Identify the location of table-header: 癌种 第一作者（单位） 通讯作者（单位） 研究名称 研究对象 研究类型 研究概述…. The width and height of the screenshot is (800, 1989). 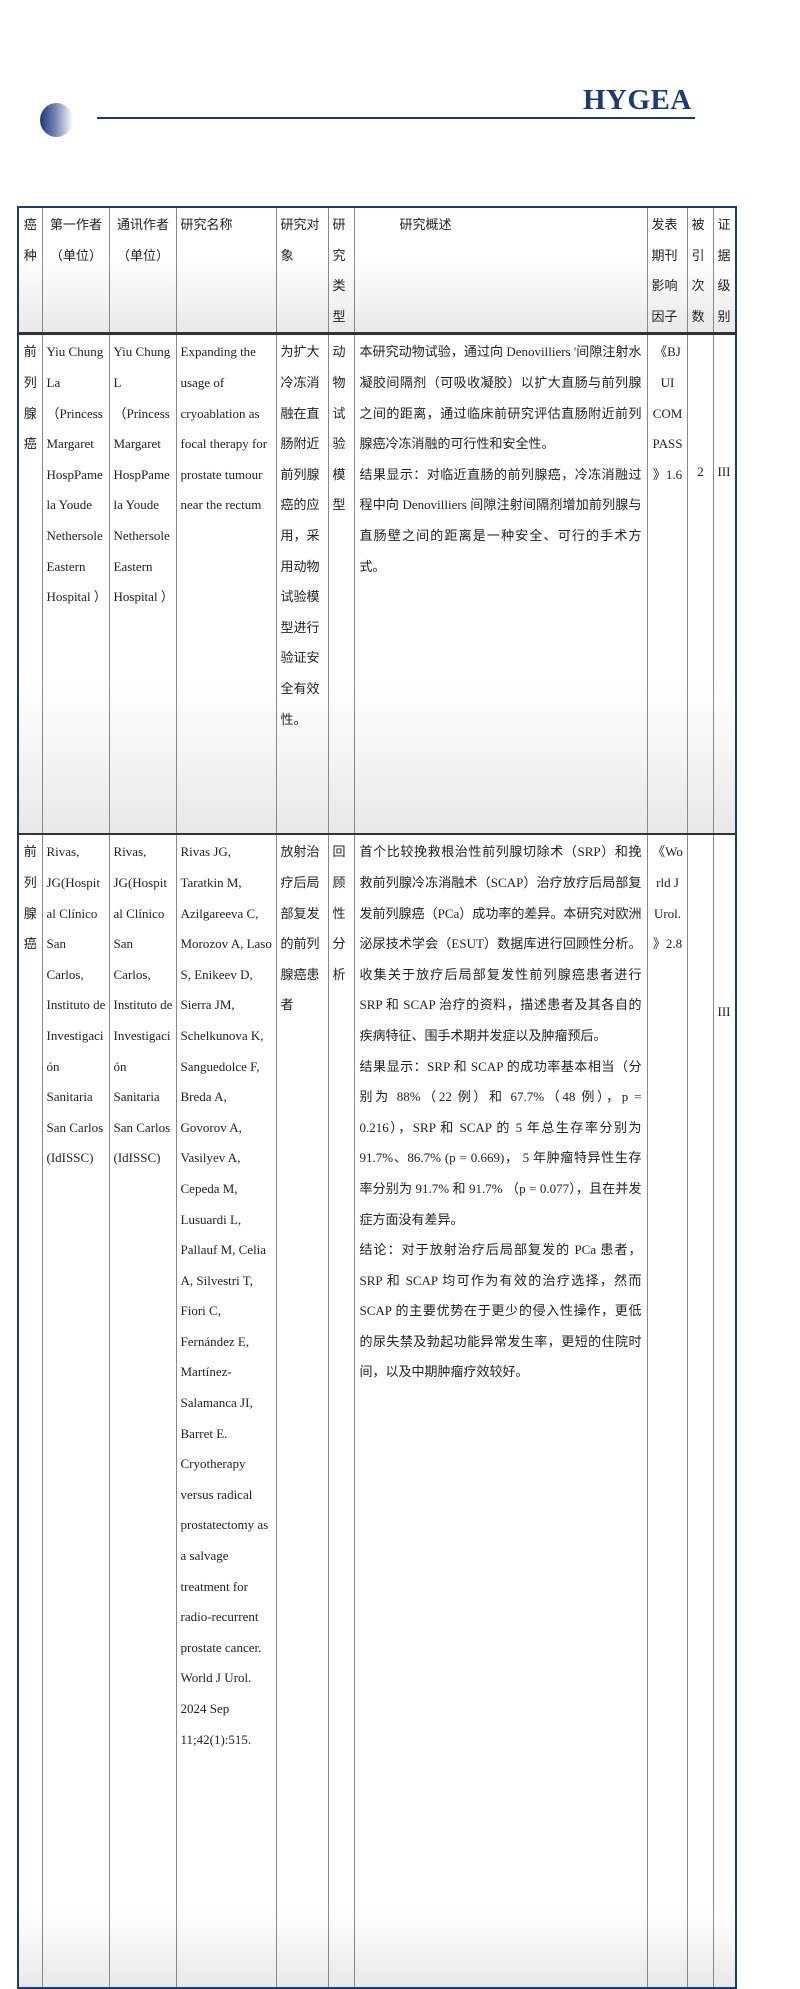
(377, 271).